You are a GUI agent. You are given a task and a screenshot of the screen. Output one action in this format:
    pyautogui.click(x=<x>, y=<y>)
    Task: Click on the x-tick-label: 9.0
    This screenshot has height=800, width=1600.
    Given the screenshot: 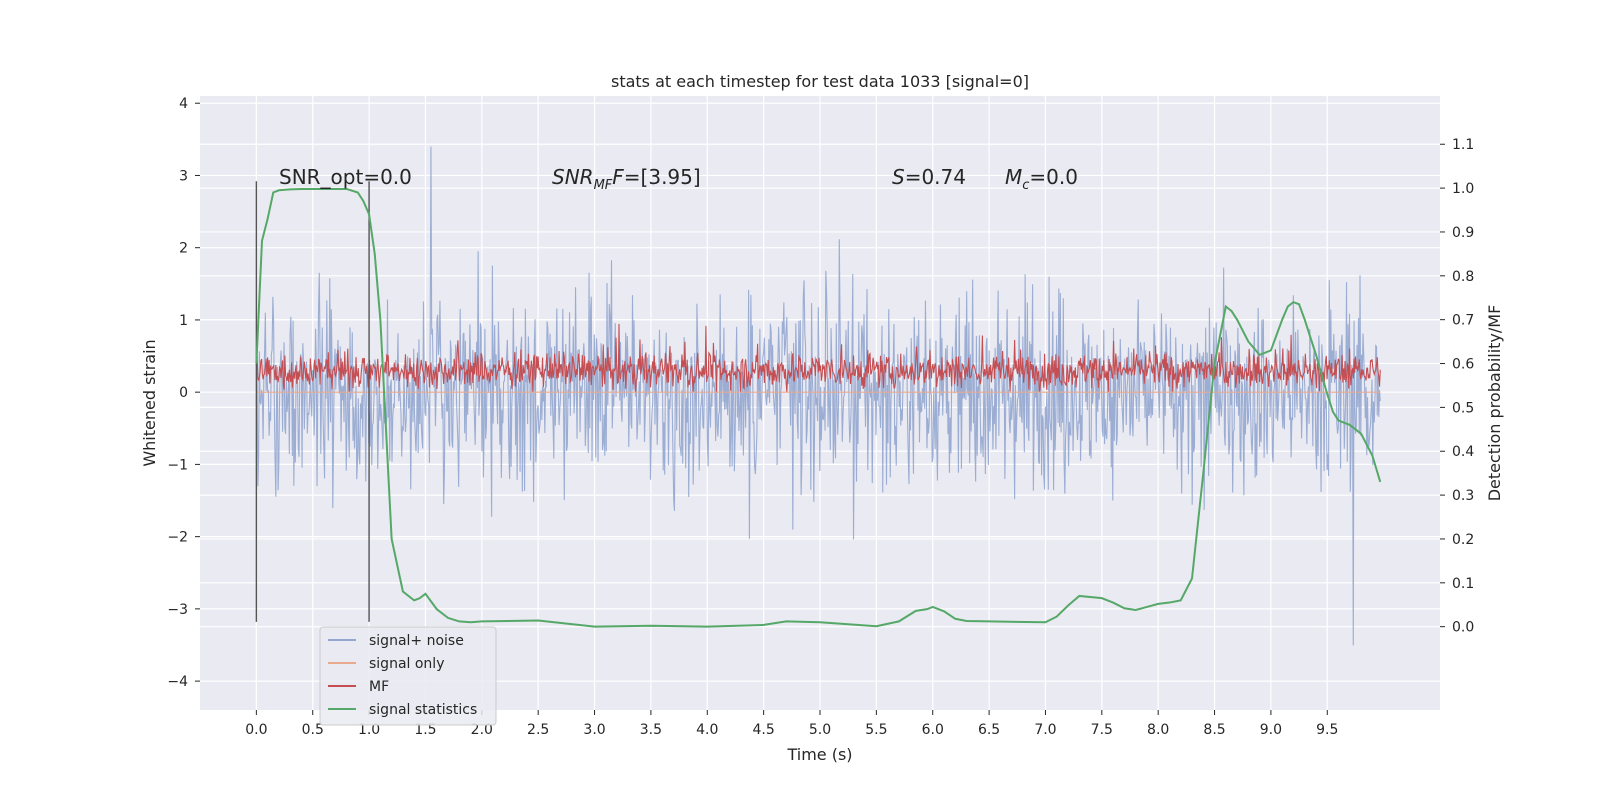 What is the action you would take?
    pyautogui.click(x=1271, y=730)
    